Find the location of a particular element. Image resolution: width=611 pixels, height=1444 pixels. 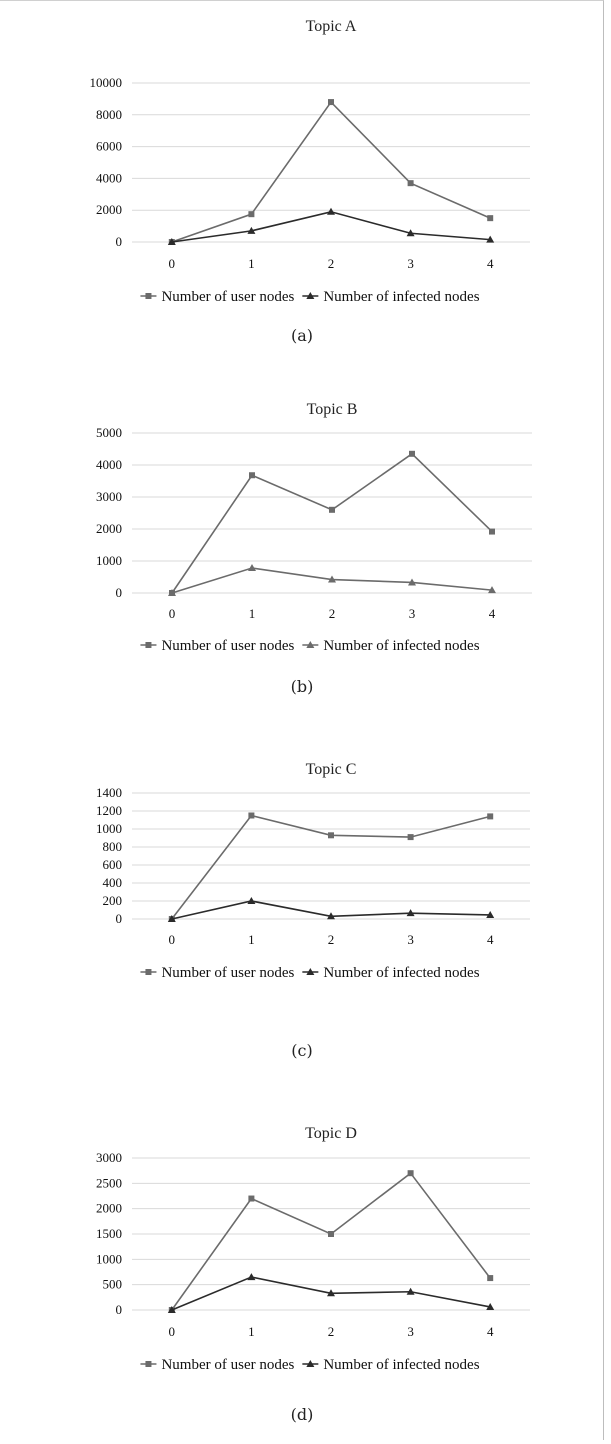

chart-title: Topic D is located at coordinates (331, 1133).